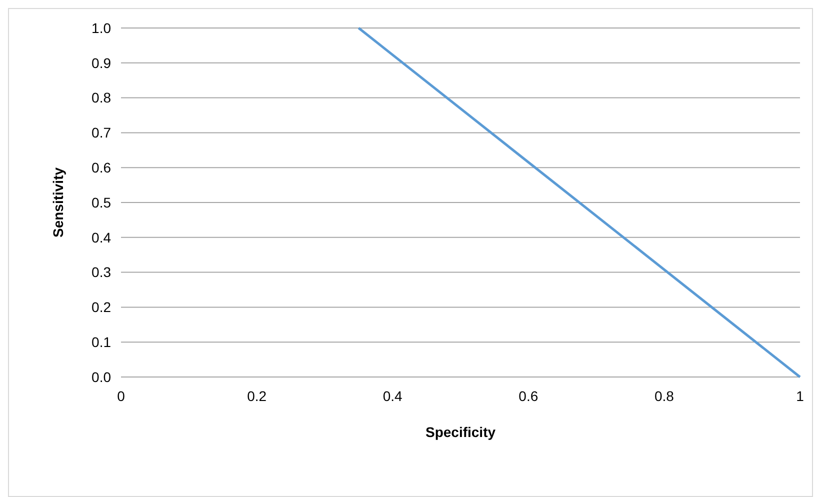 This screenshot has height=497, width=821. What do you see at coordinates (102, 237) in the screenshot?
I see `y-tick-label: 0.4` at bounding box center [102, 237].